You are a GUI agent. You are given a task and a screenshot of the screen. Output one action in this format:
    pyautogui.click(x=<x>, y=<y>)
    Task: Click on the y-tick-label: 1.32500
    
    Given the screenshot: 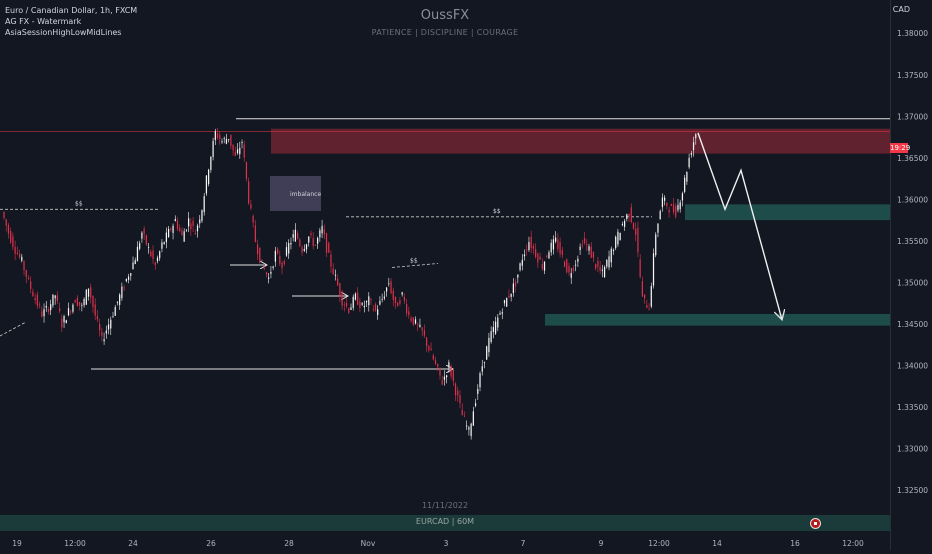 What is the action you would take?
    pyautogui.click(x=912, y=490)
    